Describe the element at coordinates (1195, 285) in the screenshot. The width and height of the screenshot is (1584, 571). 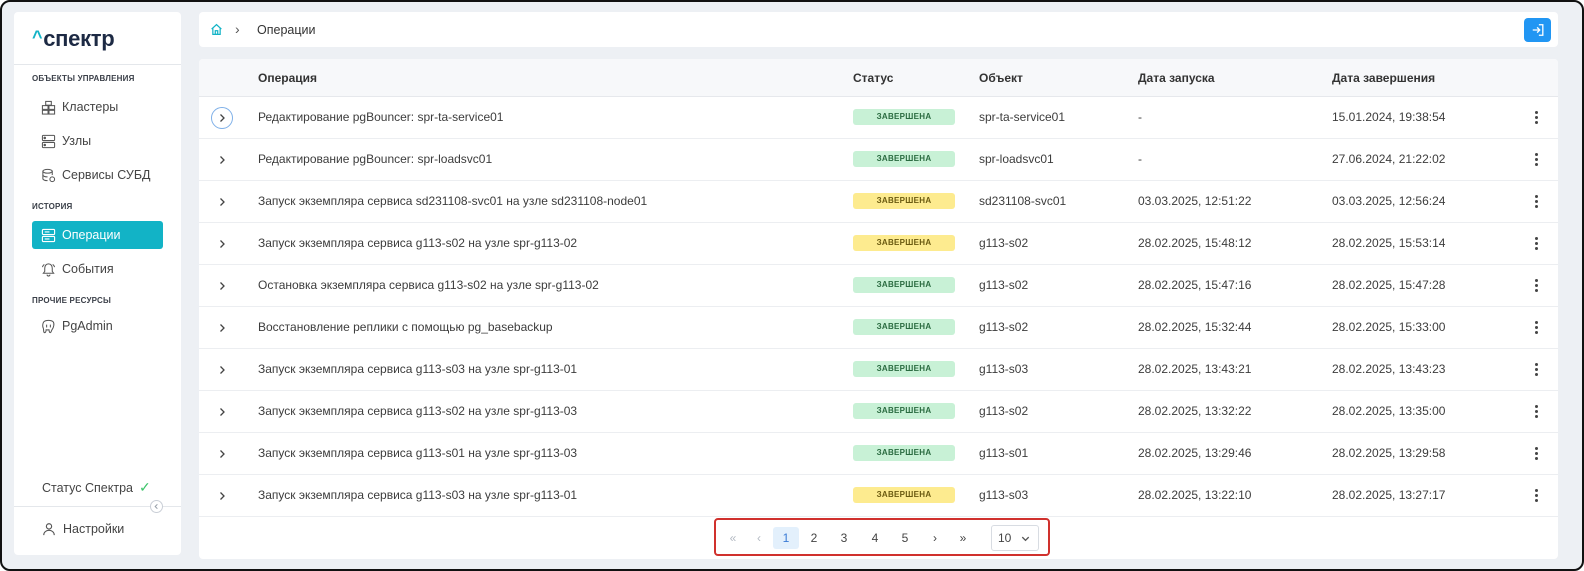
I see `cell-start-date: 28.02.2025, 15:47:16` at that location.